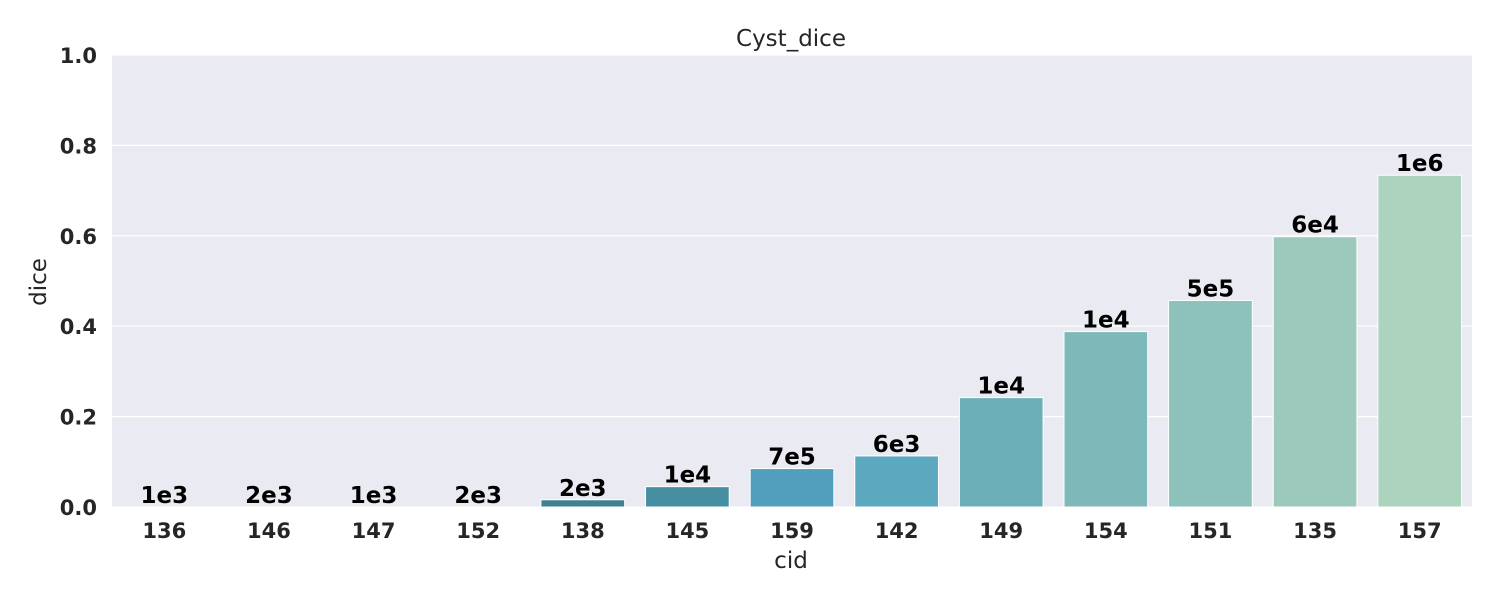 This screenshot has width=1500, height=600. Describe the element at coordinates (78, 418) in the screenshot. I see `y-tick-label: 0.2` at that location.